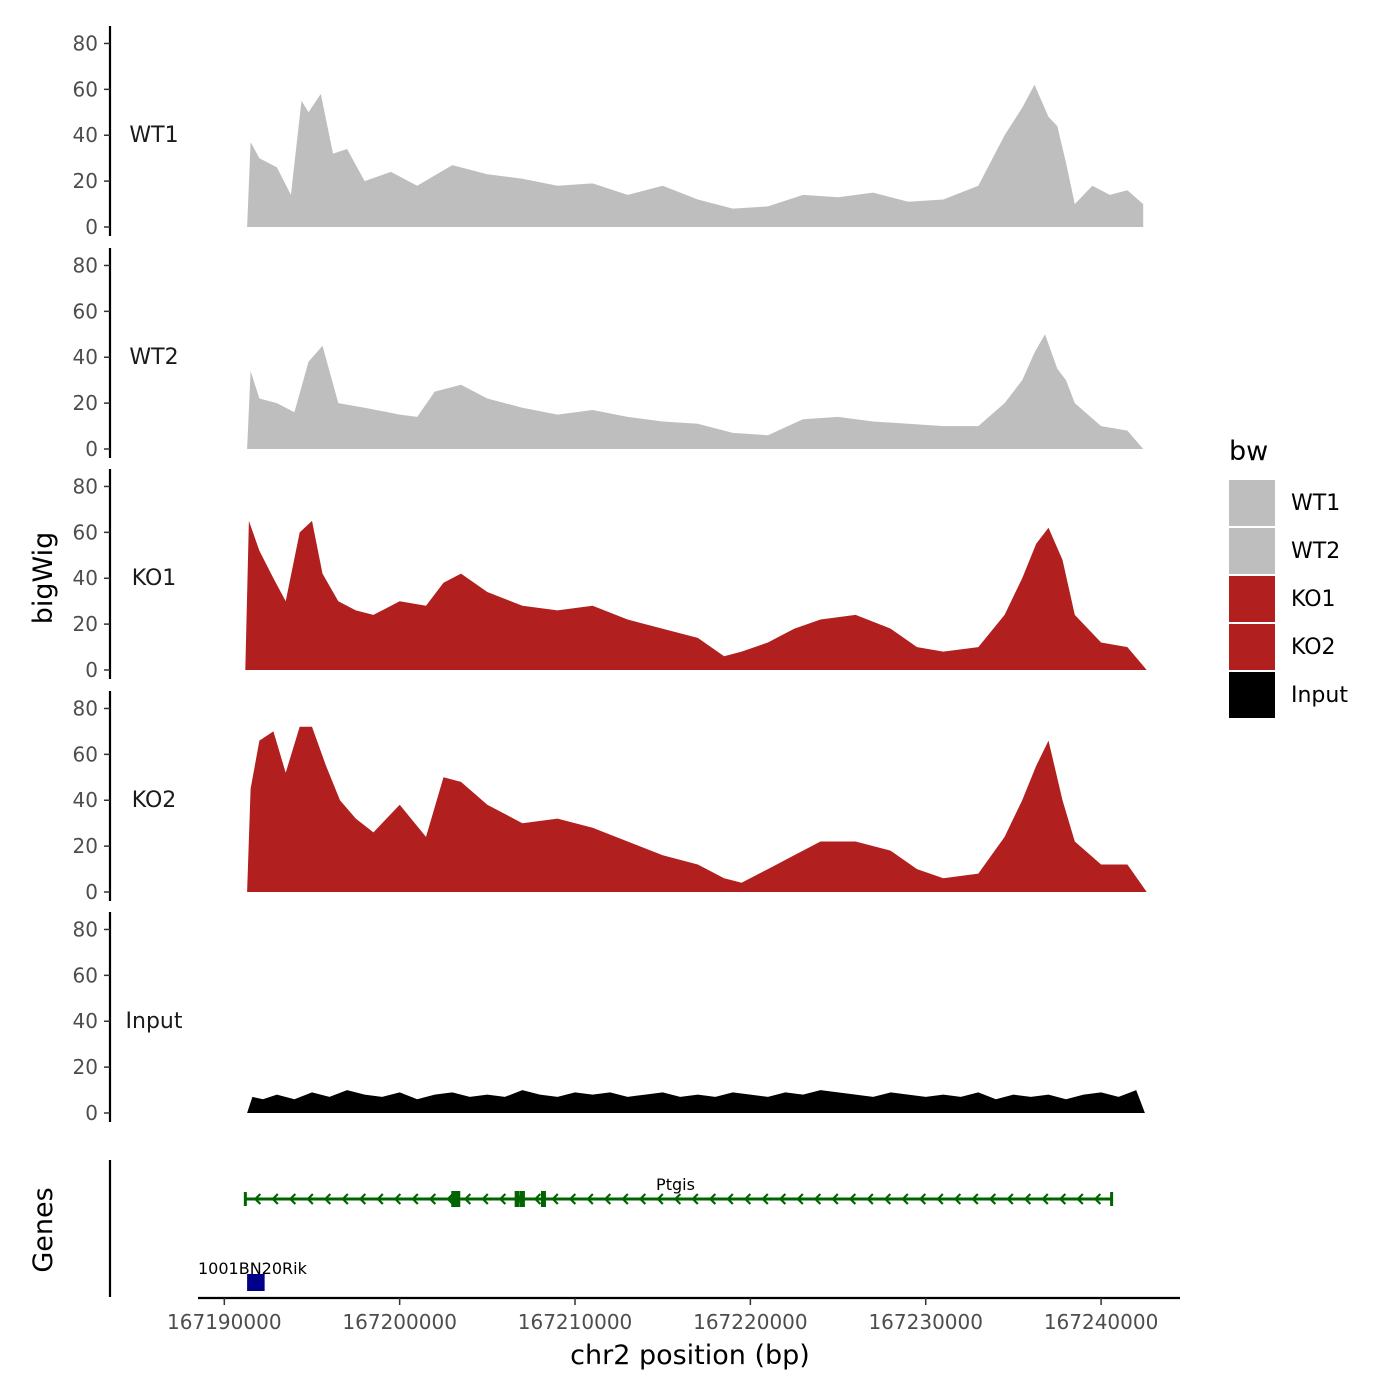  I want to click on track-label-wt1: WT1, so click(153, 135).